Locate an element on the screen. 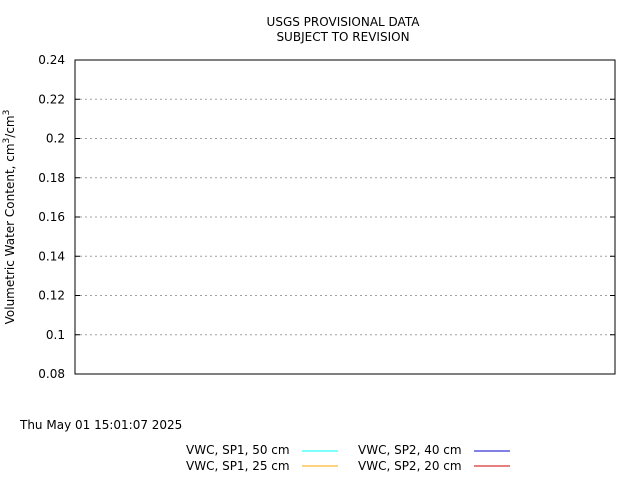  legend-label: VWC, SP2, 40 cm is located at coordinates (410, 450).